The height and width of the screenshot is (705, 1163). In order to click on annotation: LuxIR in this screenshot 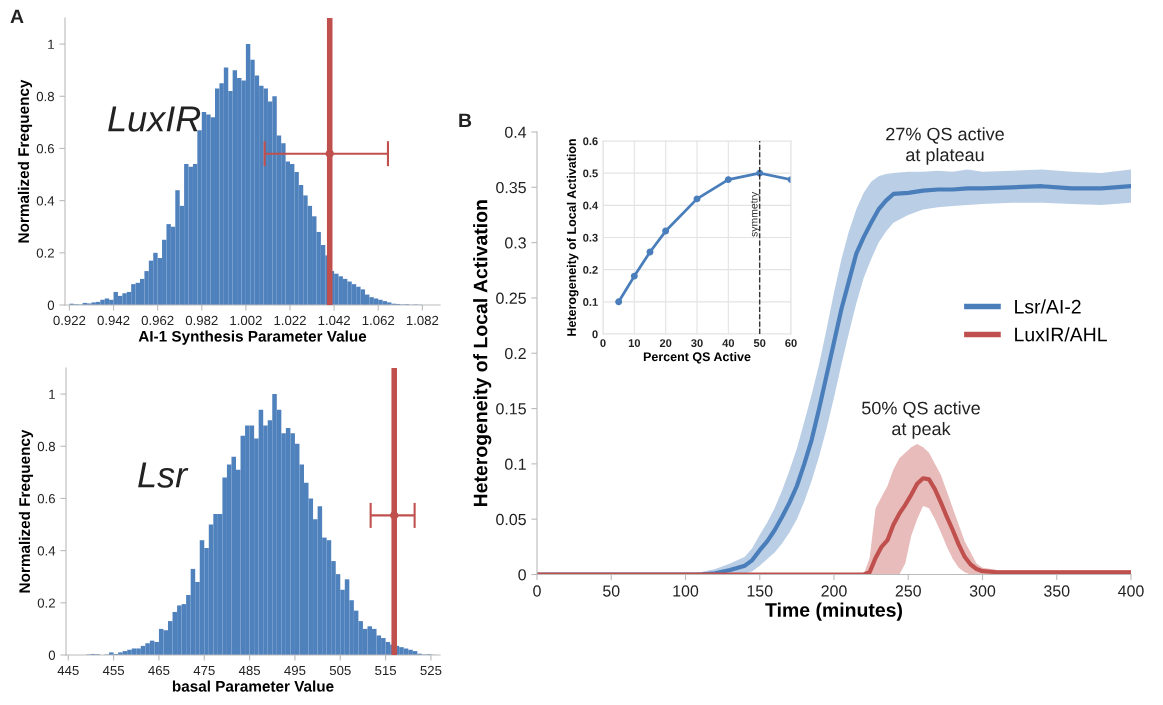, I will do `click(154, 119)`.